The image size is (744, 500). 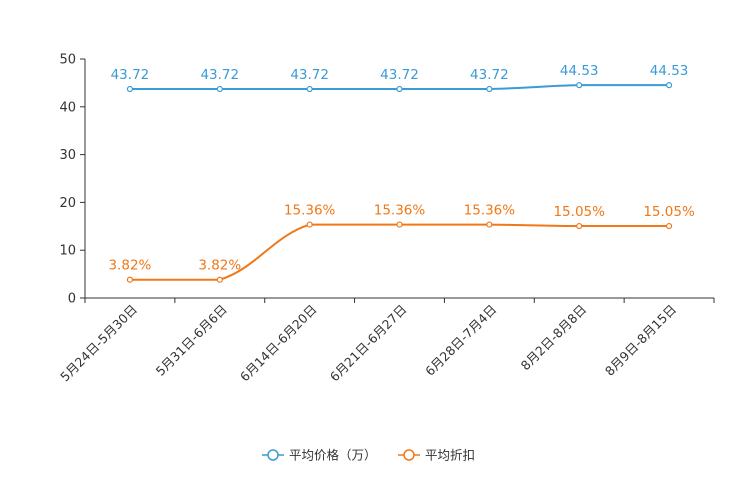 I want to click on y-tick-label: 10, so click(x=67, y=251).